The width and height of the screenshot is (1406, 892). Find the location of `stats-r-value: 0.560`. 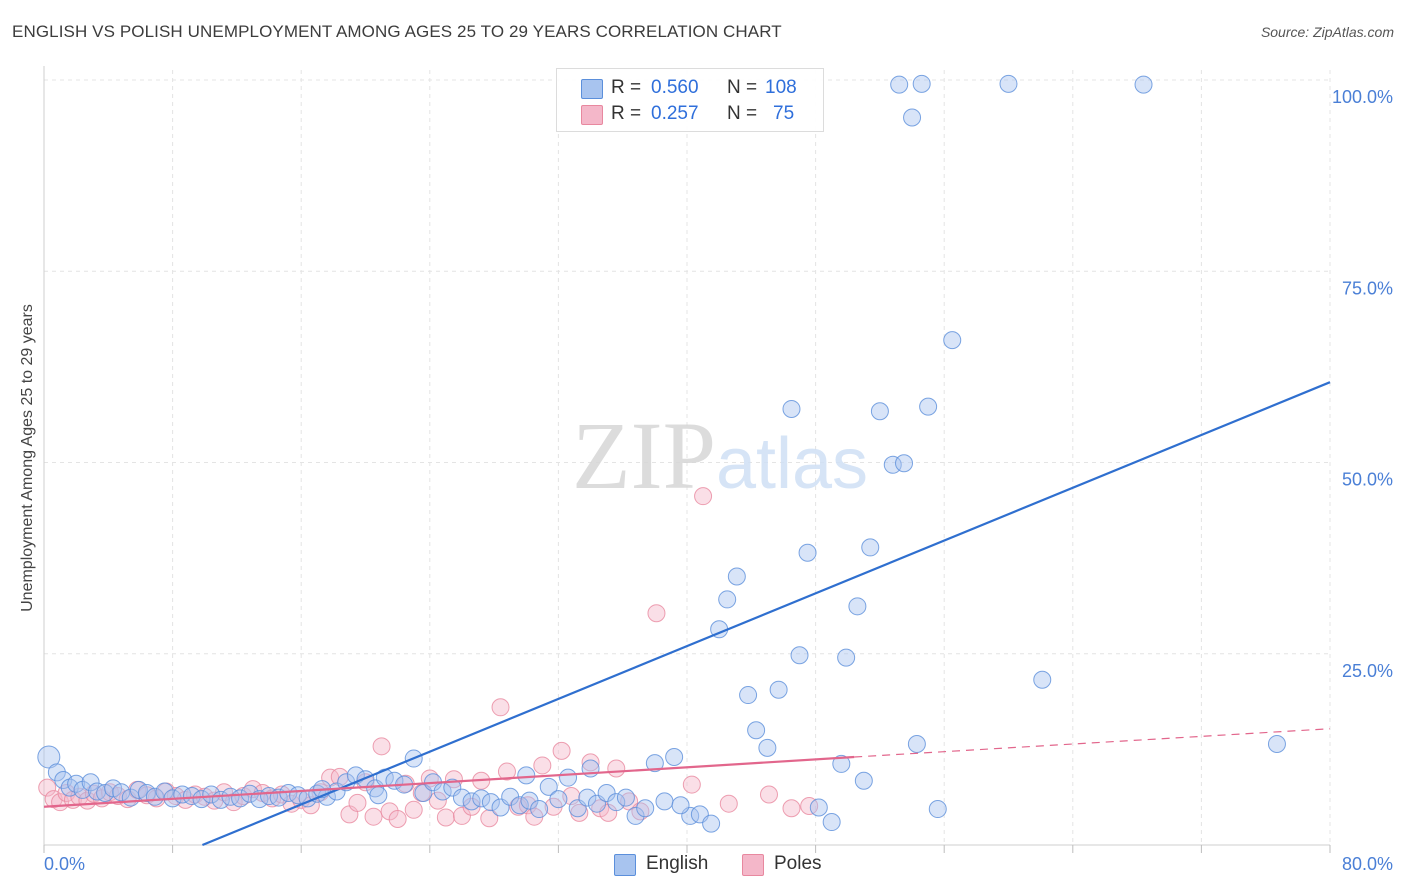

stats-r-value: 0.560 is located at coordinates (675, 87).